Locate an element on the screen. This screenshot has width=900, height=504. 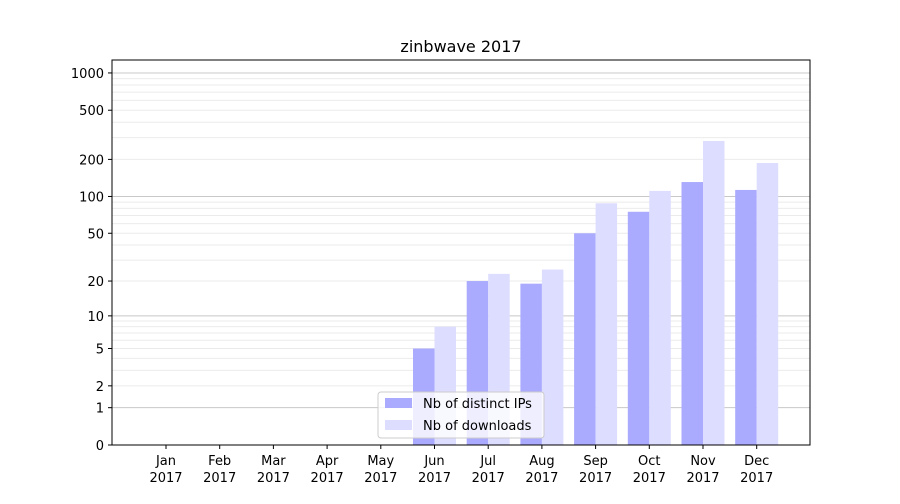
y-tick-label: 20 is located at coordinates (95, 282).